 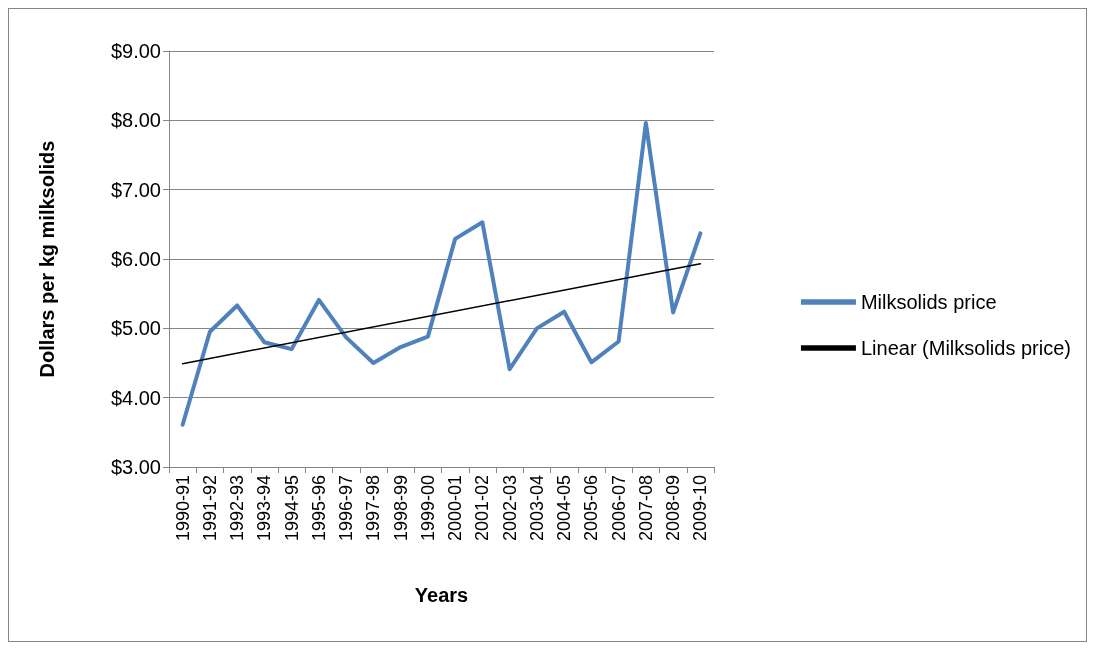 I want to click on x-tick-label: 2003-04, so click(x=536, y=508).